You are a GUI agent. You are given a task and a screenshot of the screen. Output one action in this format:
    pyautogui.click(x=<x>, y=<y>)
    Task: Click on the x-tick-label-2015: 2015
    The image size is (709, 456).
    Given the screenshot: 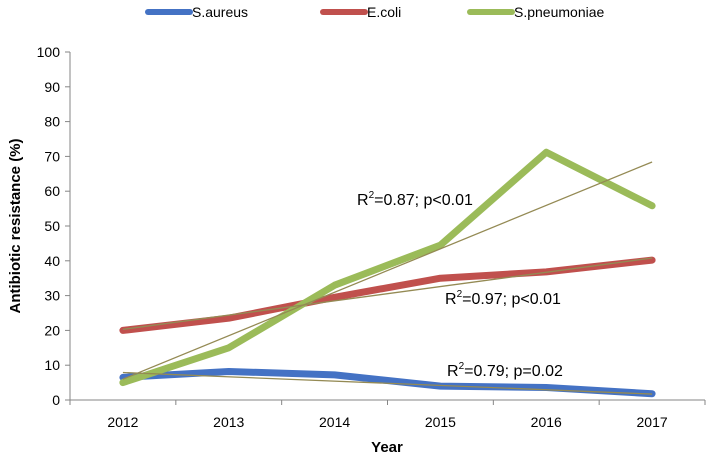 What is the action you would take?
    pyautogui.click(x=440, y=422)
    